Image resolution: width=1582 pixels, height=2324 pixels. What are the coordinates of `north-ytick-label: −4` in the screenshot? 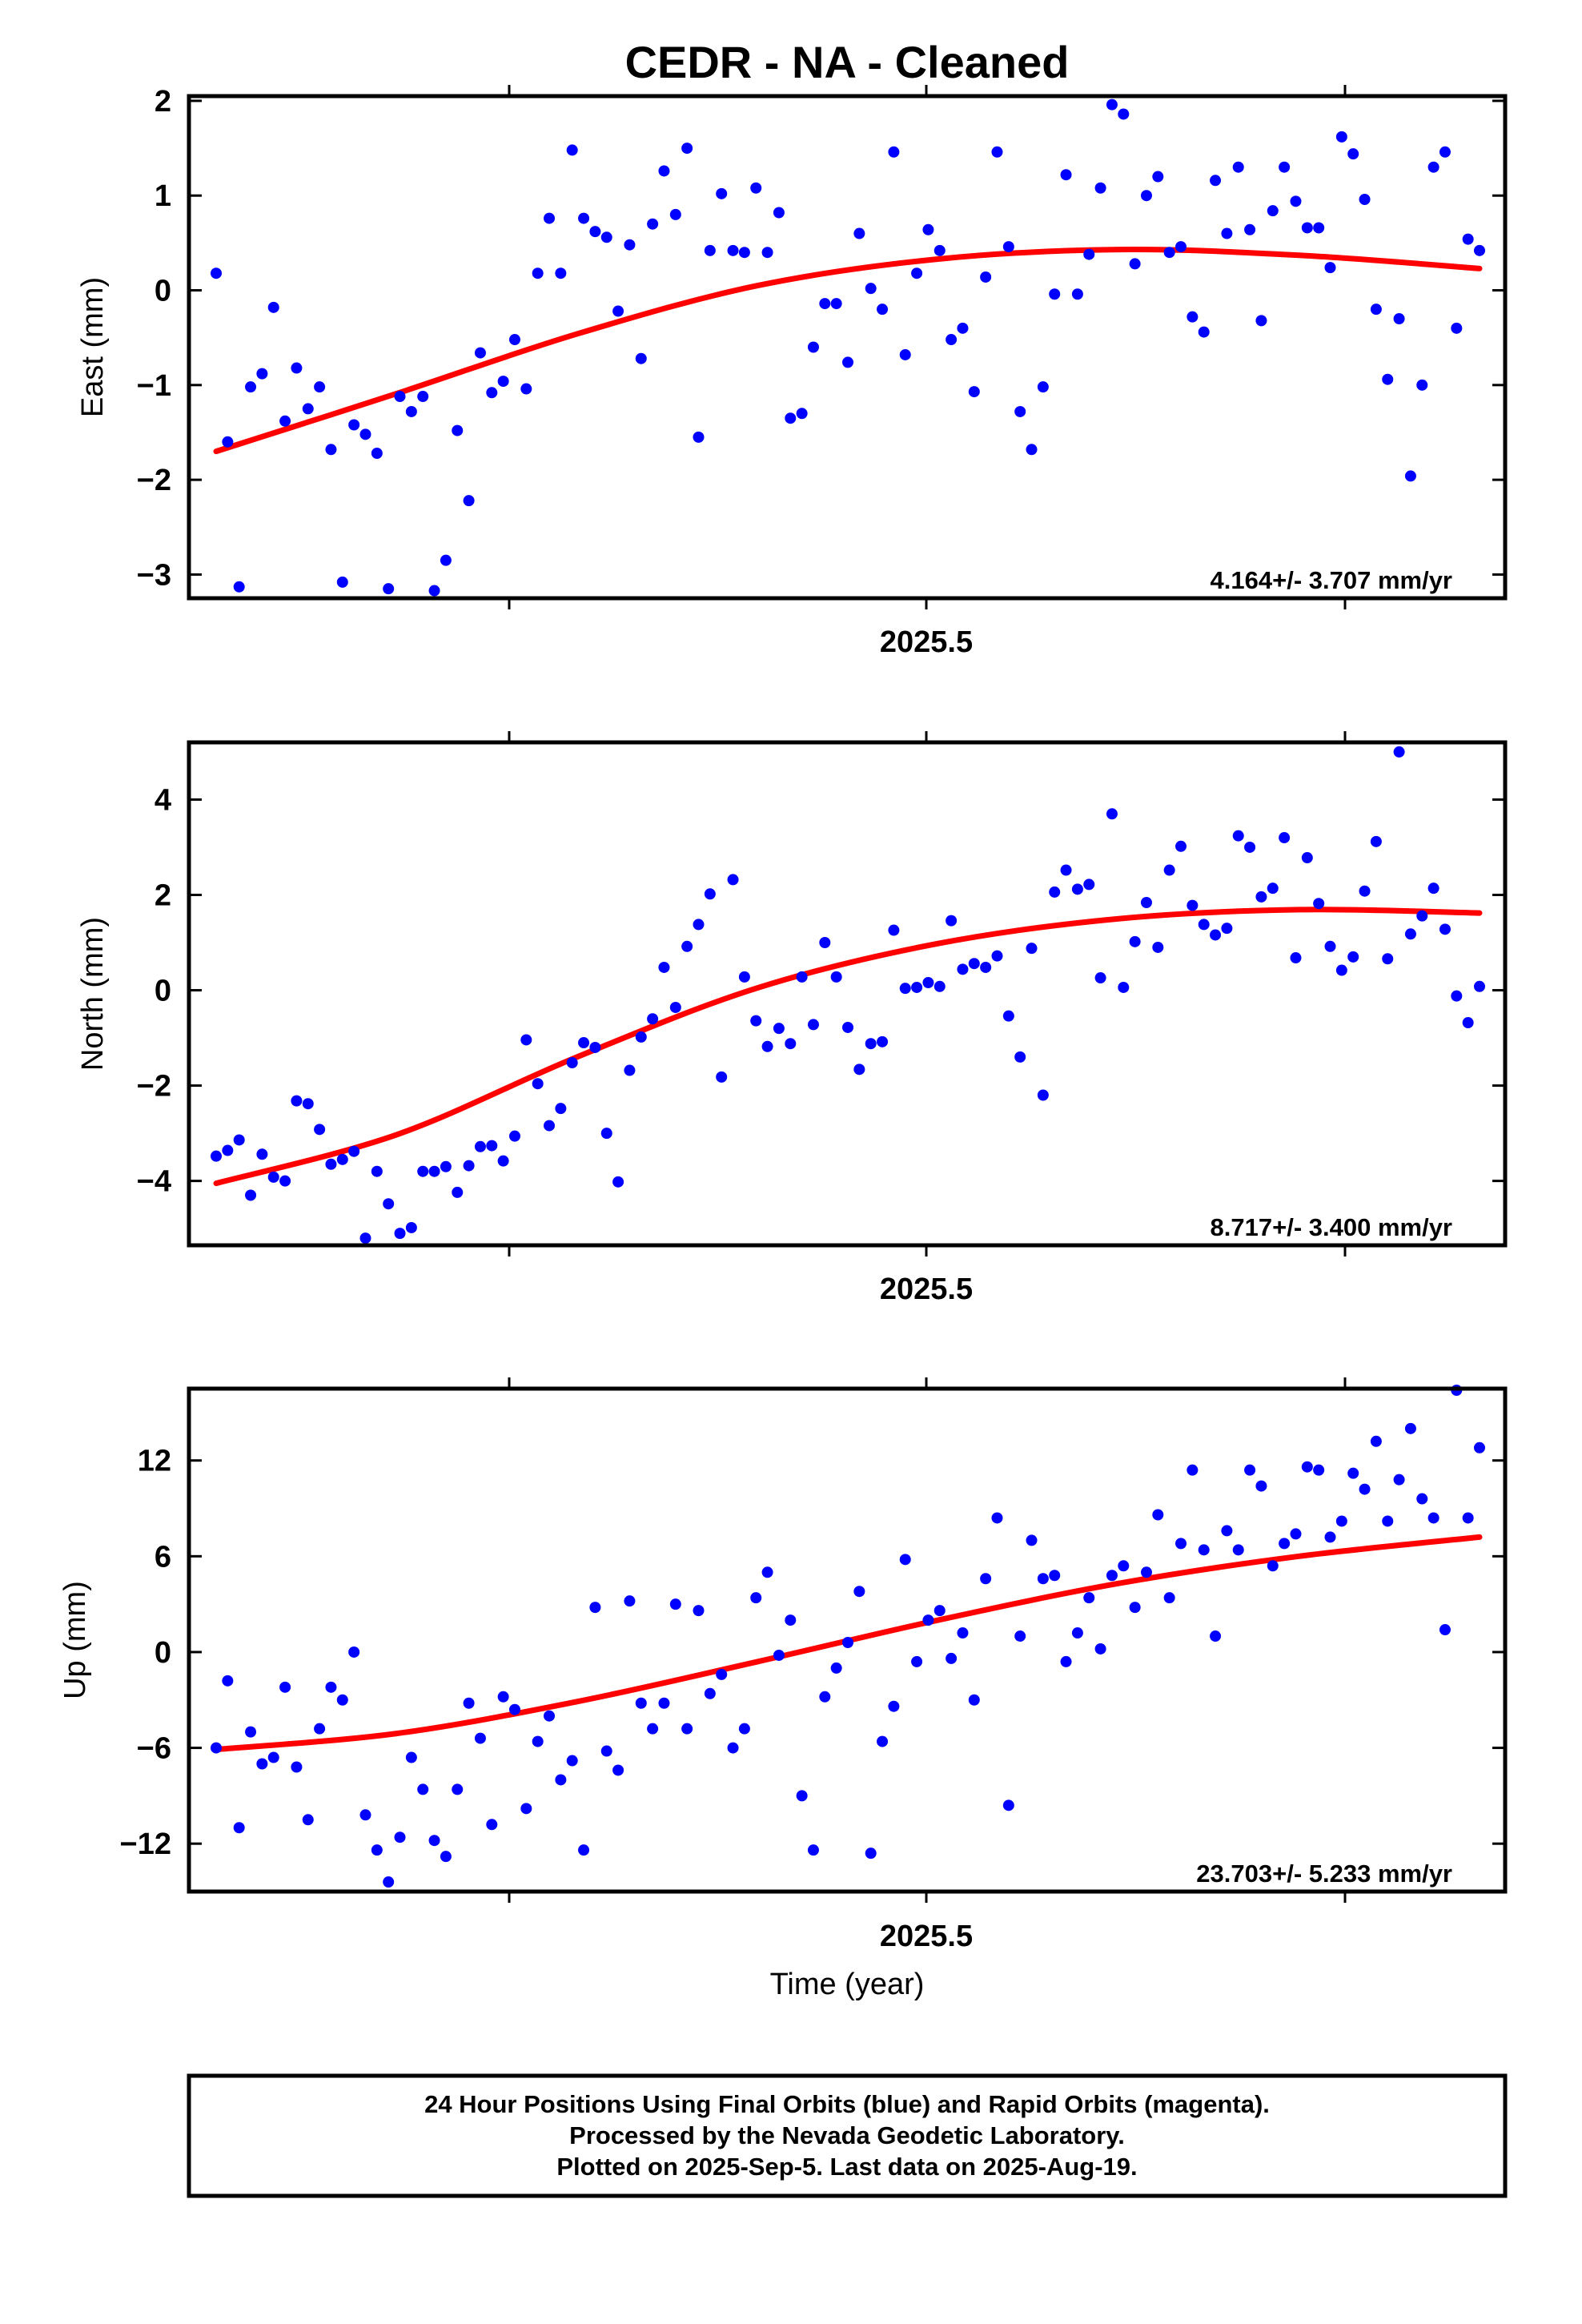 It's located at (154, 1182).